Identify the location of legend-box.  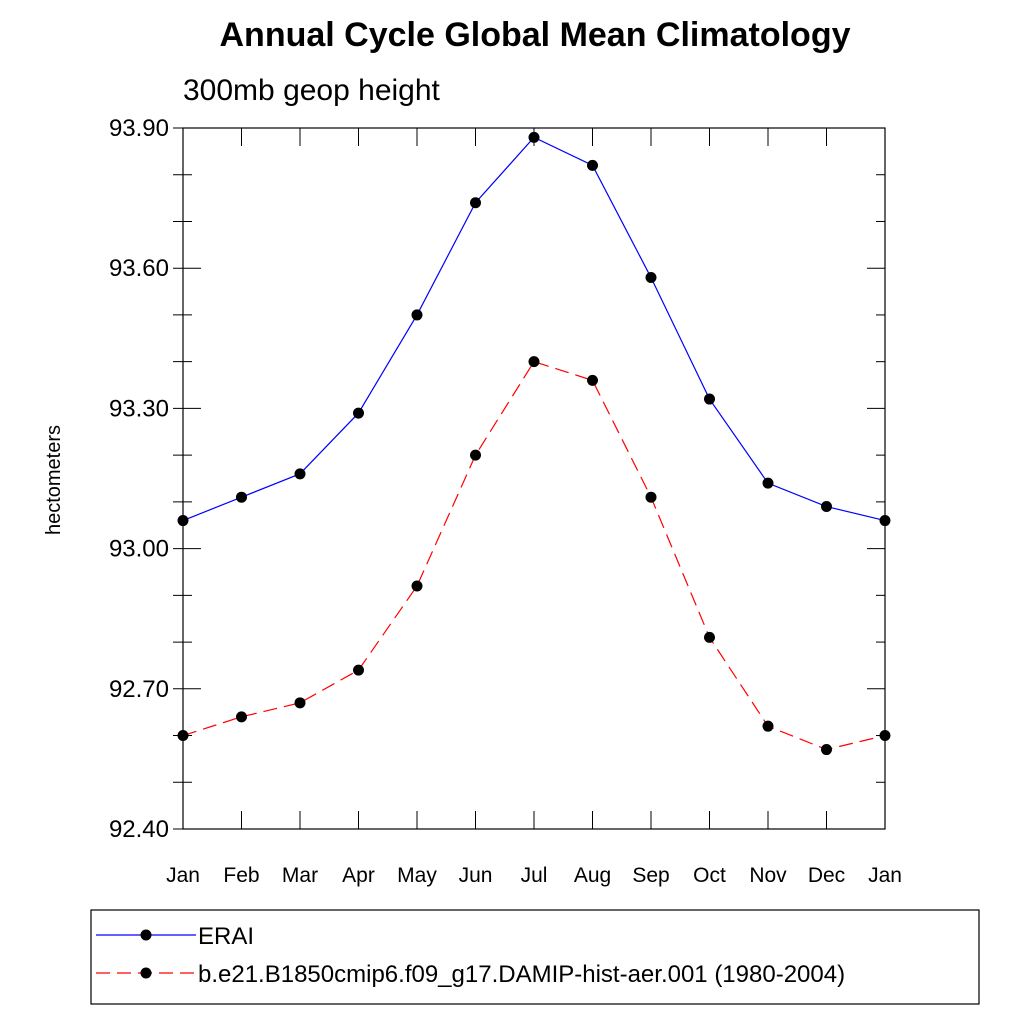
(535, 957).